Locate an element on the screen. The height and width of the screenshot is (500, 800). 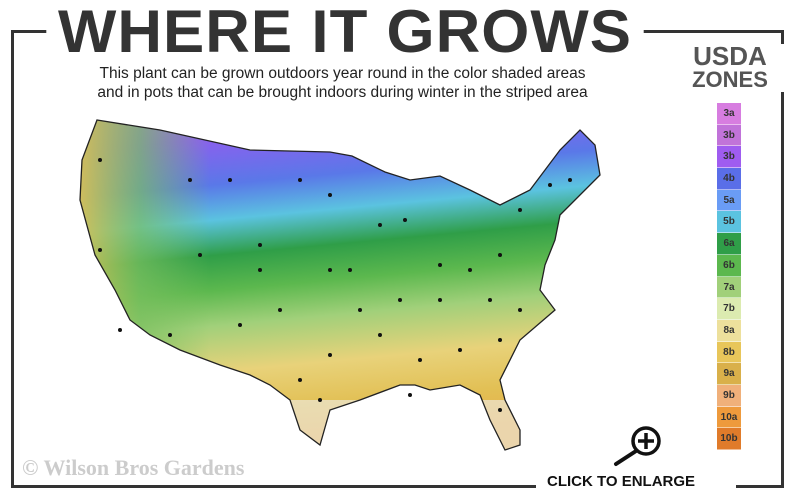
enlarge-area is located at coordinates (636, 476).